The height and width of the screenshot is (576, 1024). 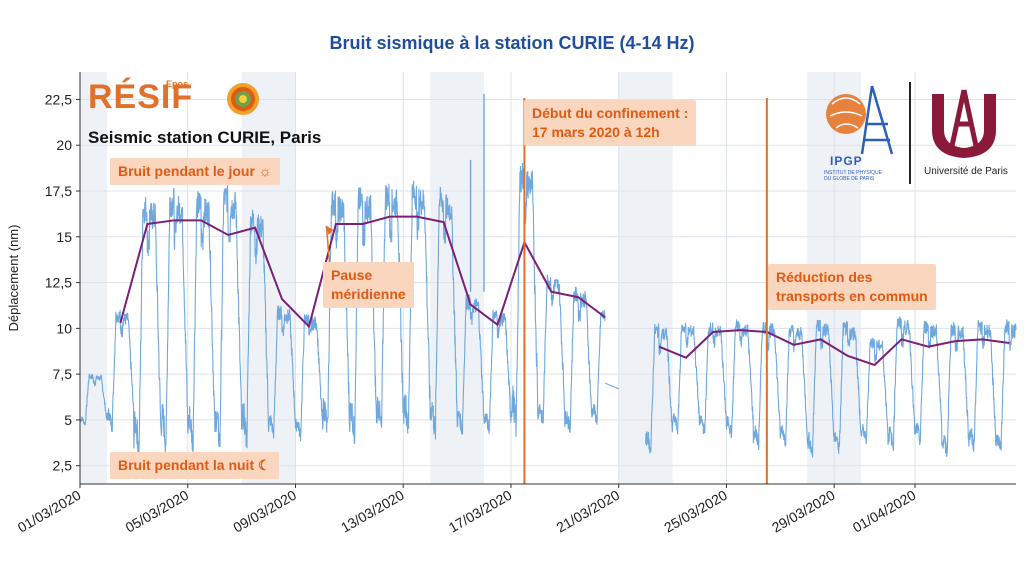 What do you see at coordinates (910, 133) in the screenshot?
I see `logo-divider` at bounding box center [910, 133].